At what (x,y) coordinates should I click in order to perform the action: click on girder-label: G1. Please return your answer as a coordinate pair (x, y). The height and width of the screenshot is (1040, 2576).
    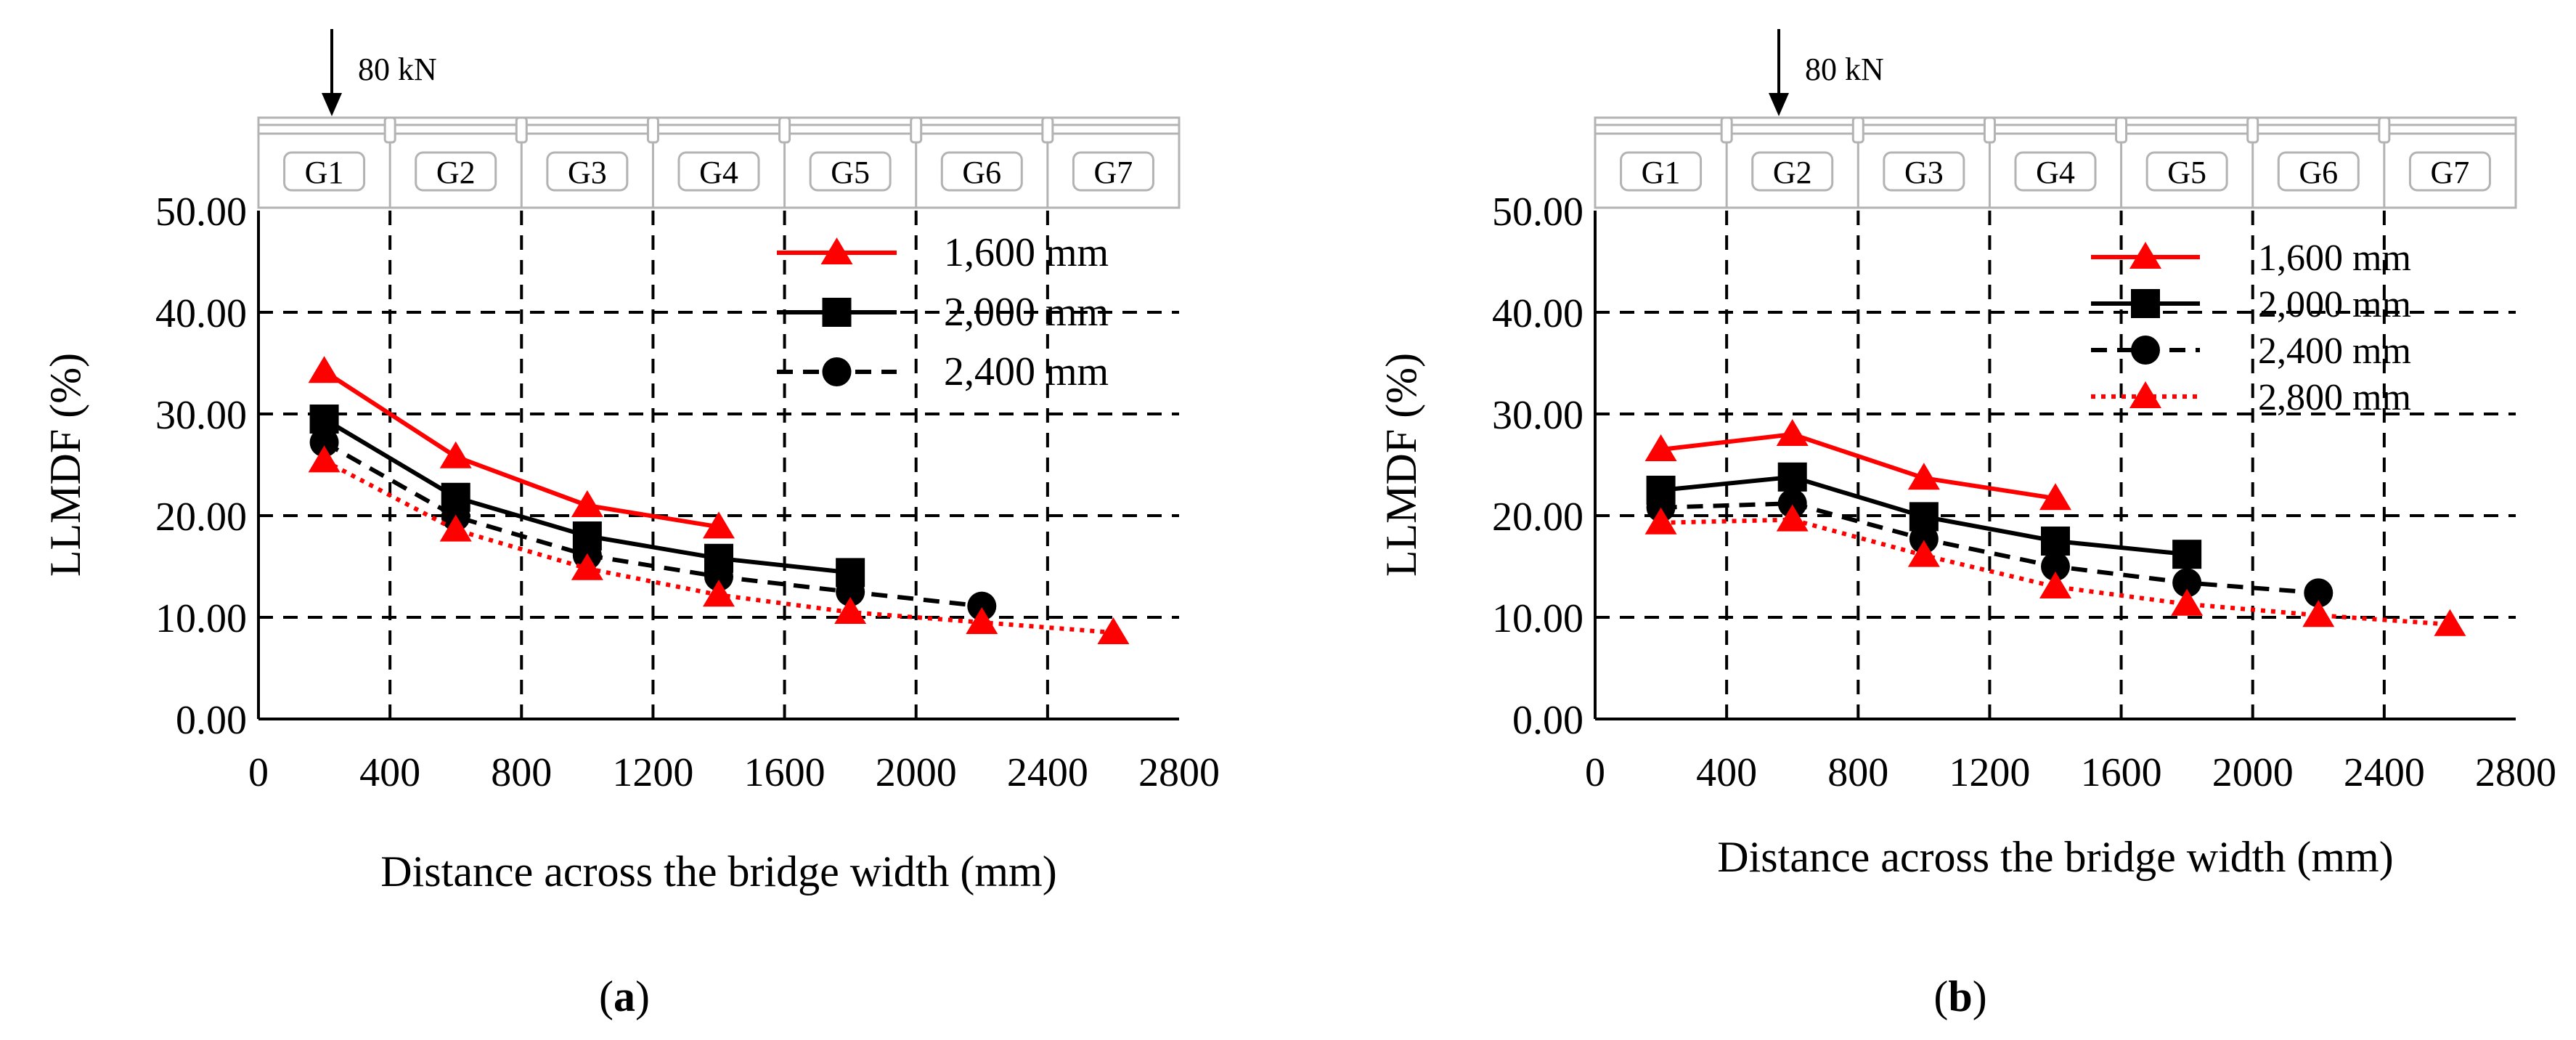
    Looking at the image, I should click on (1662, 172).